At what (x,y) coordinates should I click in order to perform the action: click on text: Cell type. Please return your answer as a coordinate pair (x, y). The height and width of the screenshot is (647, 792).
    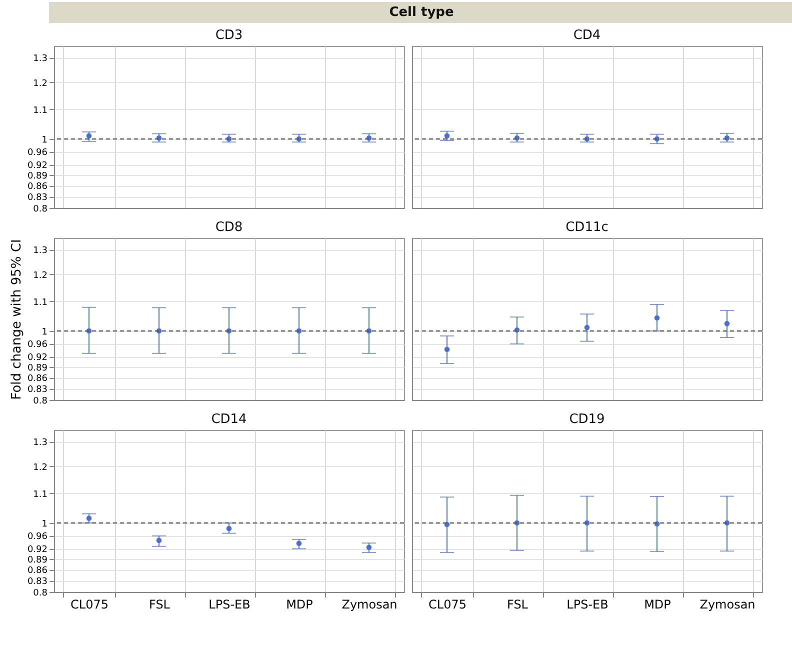
    Looking at the image, I should click on (420, 12).